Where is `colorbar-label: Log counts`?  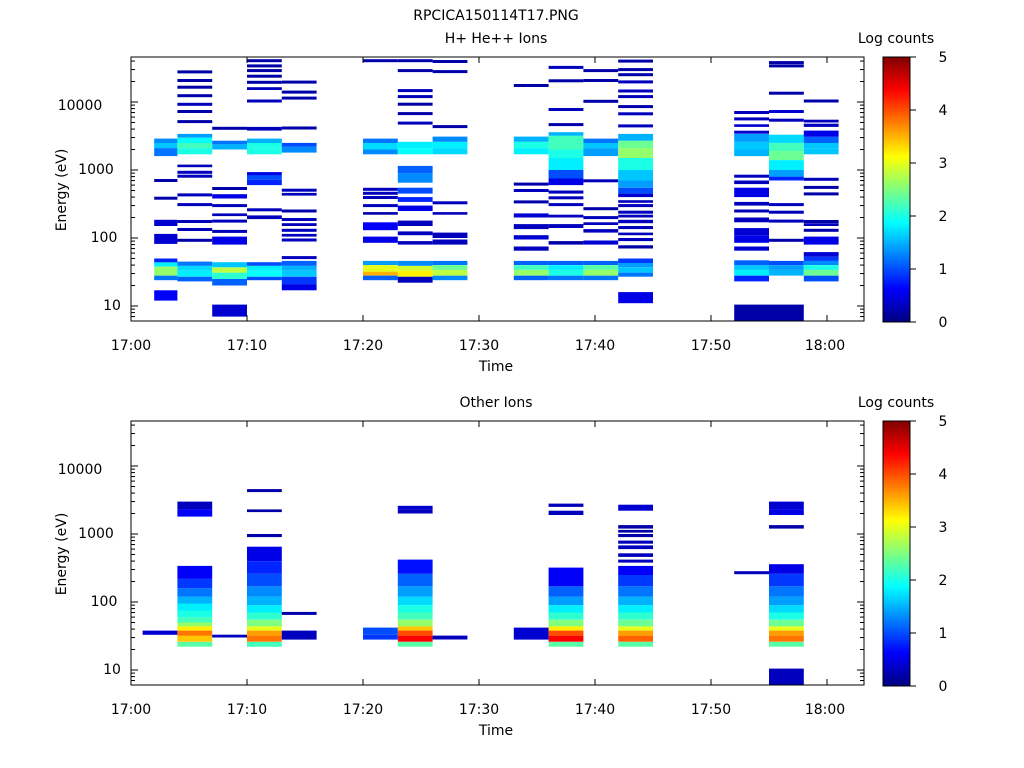 colorbar-label: Log counts is located at coordinates (896, 403).